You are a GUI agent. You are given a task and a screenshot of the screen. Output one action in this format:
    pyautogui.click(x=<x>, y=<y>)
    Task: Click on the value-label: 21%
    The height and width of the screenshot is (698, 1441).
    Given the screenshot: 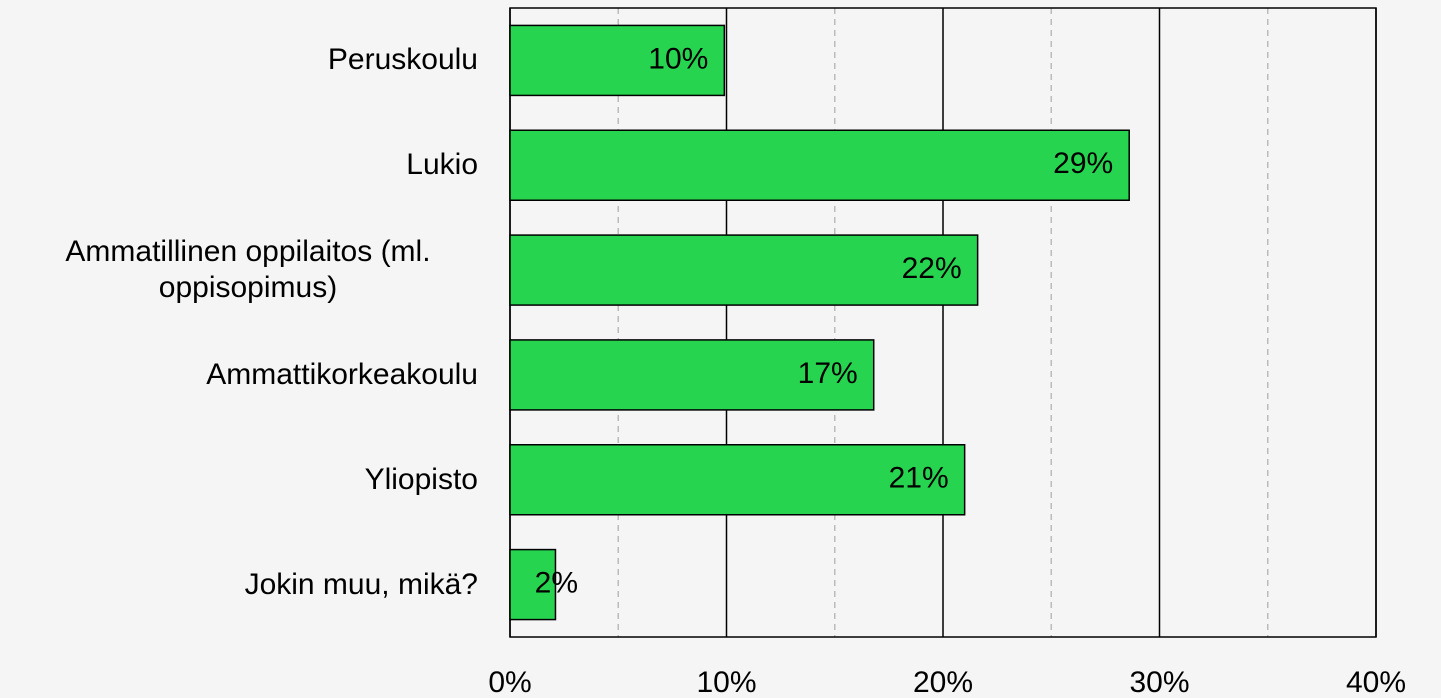 What is the action you would take?
    pyautogui.click(x=919, y=478)
    